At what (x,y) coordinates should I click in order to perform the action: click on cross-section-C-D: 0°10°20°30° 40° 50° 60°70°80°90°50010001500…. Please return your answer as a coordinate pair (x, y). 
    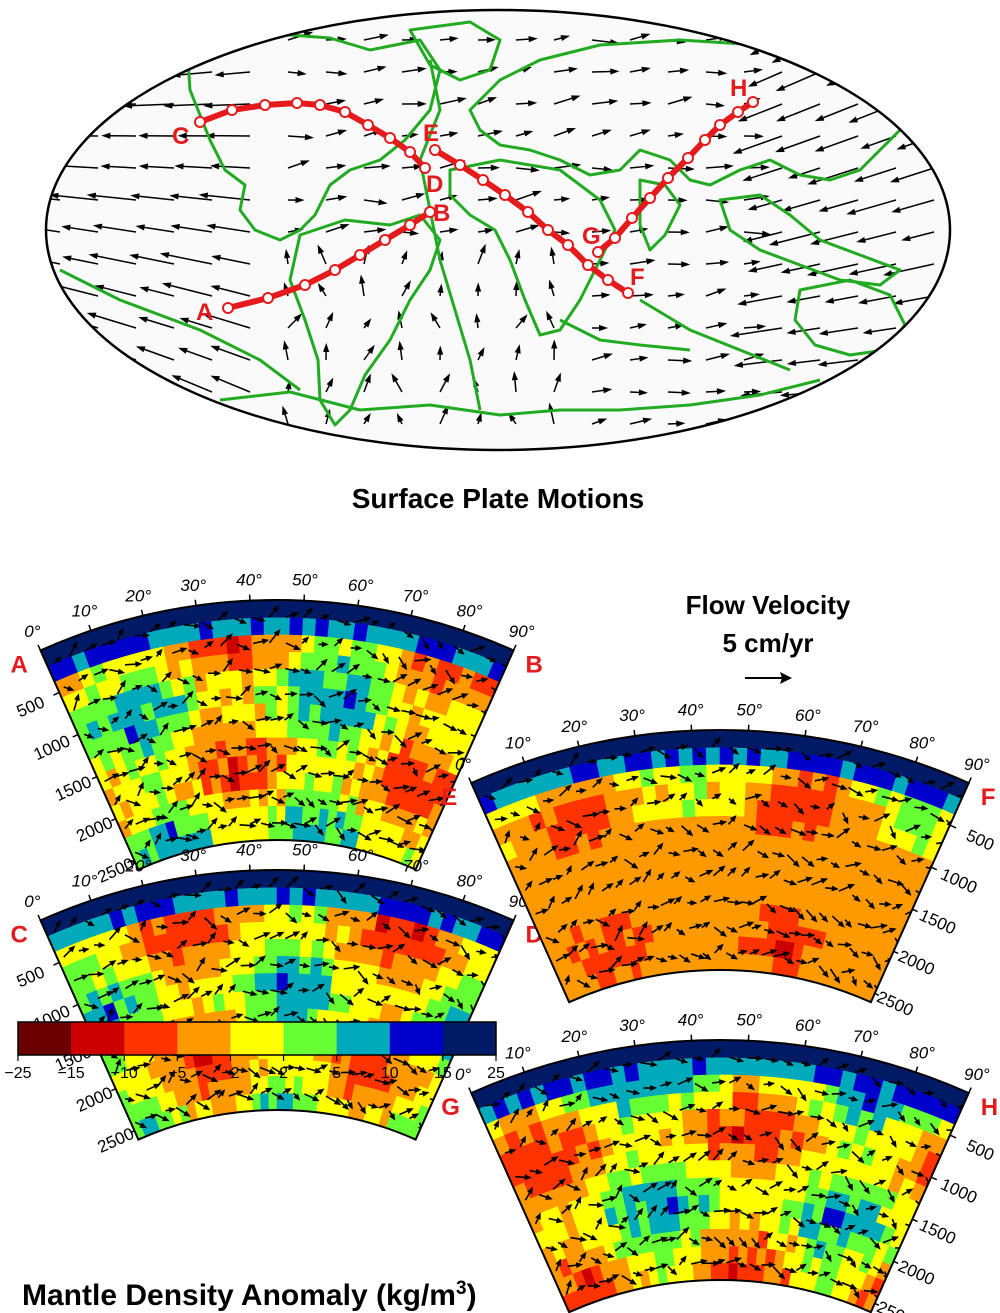
    Looking at the image, I should click on (276, 999).